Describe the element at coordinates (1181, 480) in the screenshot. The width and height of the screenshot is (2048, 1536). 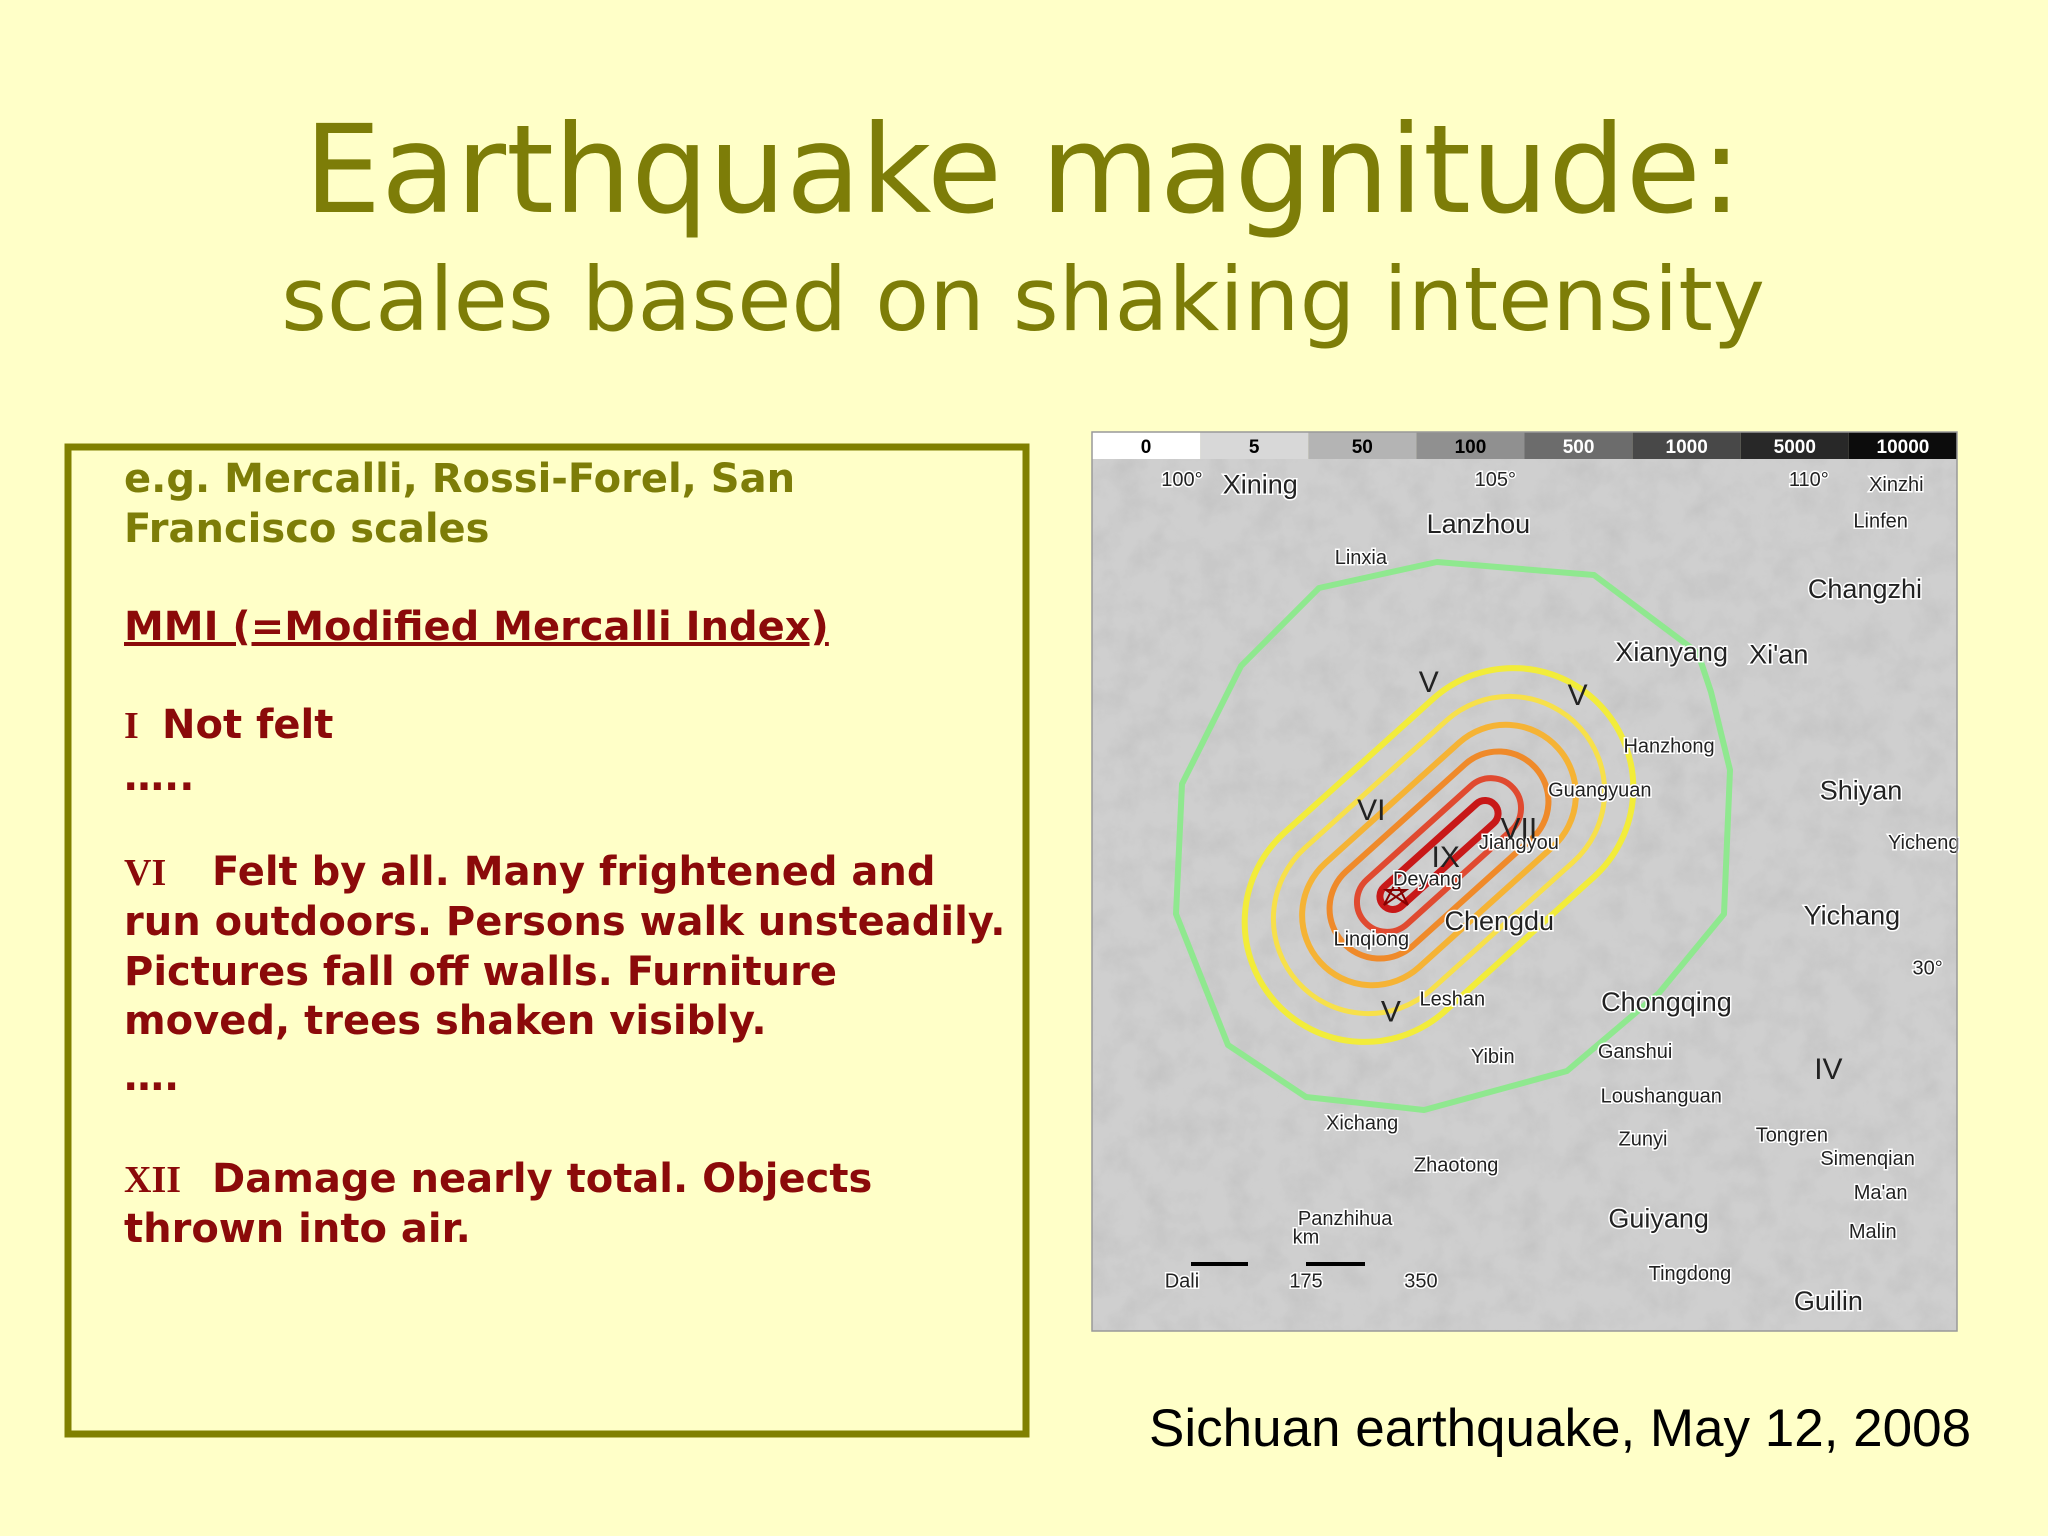
I see `place-label: 100°` at that location.